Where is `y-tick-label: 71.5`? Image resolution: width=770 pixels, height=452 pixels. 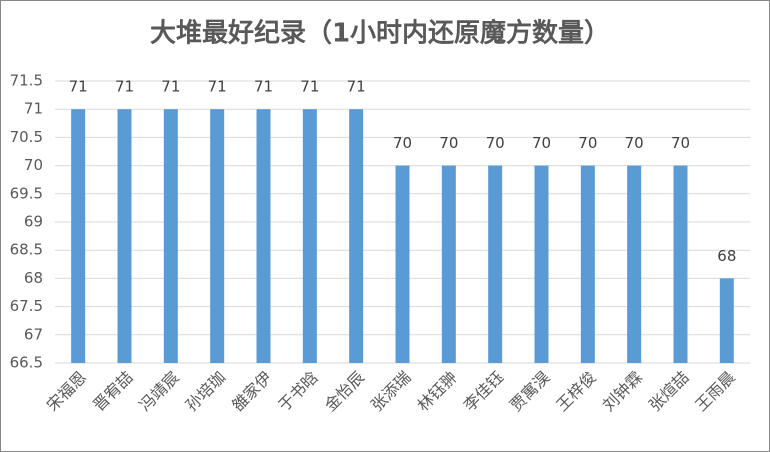 y-tick-label: 71.5 is located at coordinates (26, 81).